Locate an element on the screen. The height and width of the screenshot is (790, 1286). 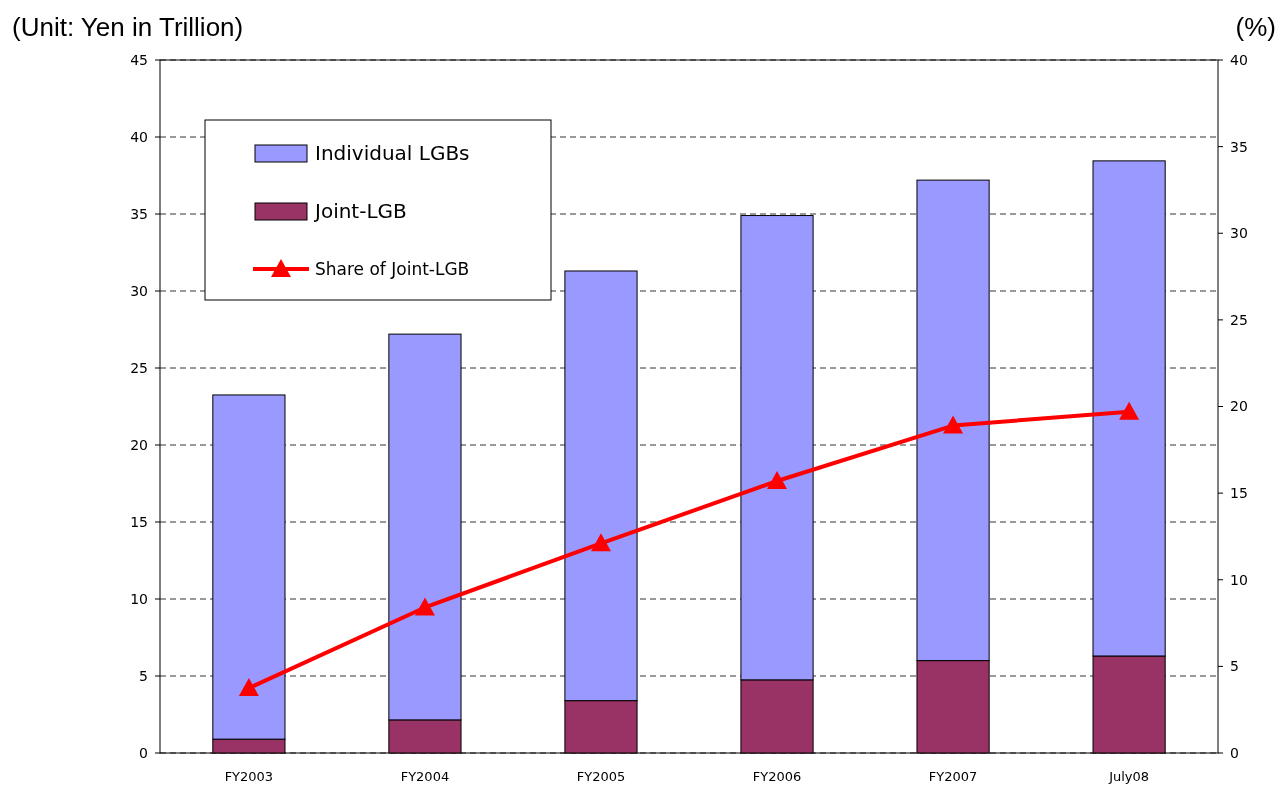
legend-label: Individual LGBs is located at coordinates (392, 153).